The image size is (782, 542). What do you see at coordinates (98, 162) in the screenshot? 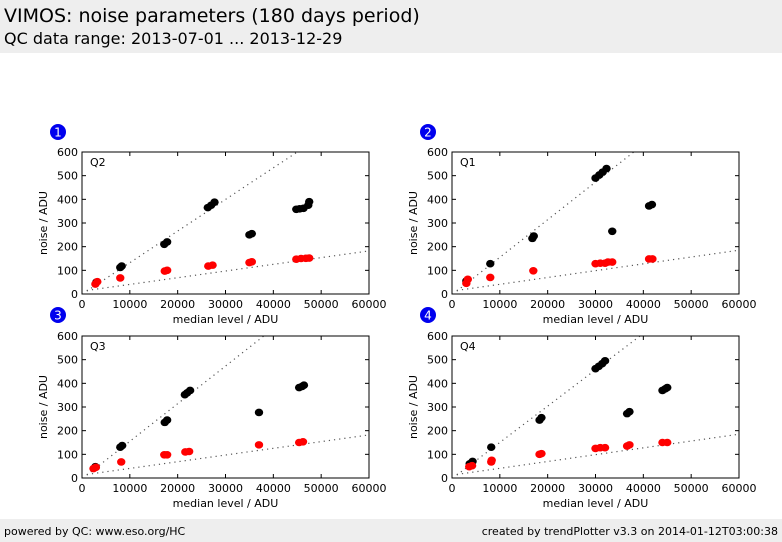
I see `quadrant-label: Q2` at bounding box center [98, 162].